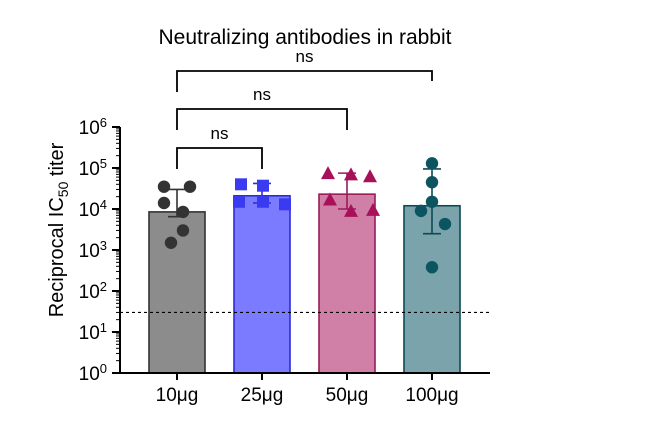 Image resolution: width=650 pixels, height=424 pixels. What do you see at coordinates (431, 395) in the screenshot?
I see `x-tick-label-3: 100μg` at bounding box center [431, 395].